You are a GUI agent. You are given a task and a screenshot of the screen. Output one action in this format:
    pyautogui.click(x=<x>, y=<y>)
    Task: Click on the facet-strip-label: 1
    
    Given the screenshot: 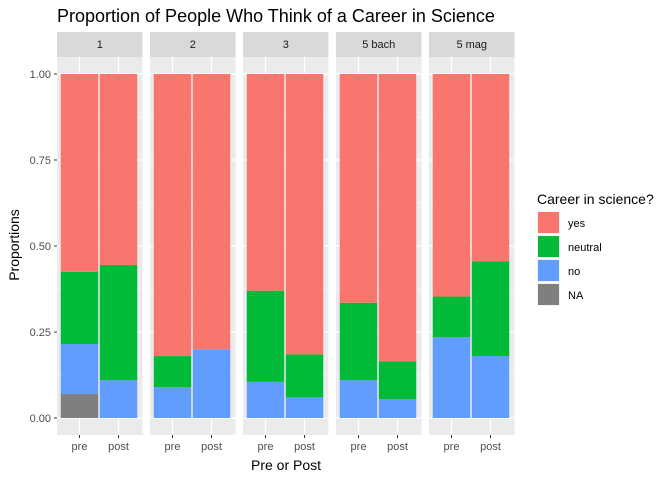 What is the action you would take?
    pyautogui.click(x=100, y=45)
    